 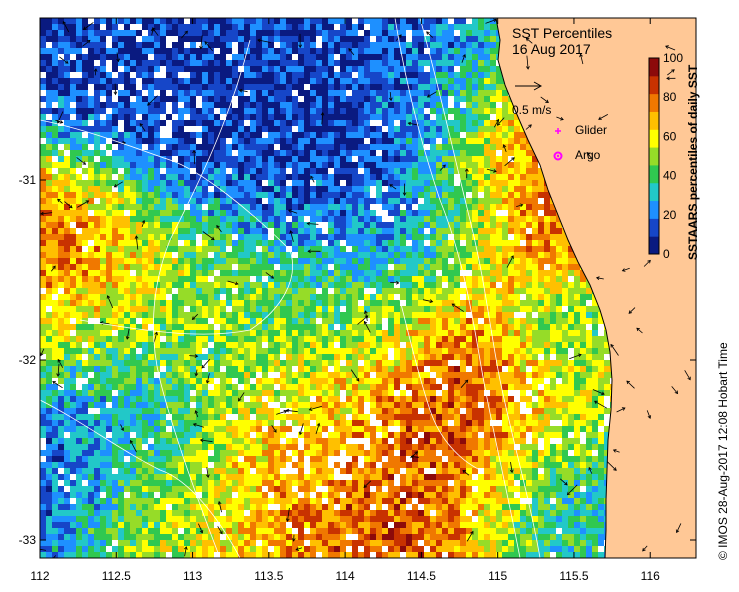 I want to click on x-tick-label: 112.5, so click(x=116, y=576).